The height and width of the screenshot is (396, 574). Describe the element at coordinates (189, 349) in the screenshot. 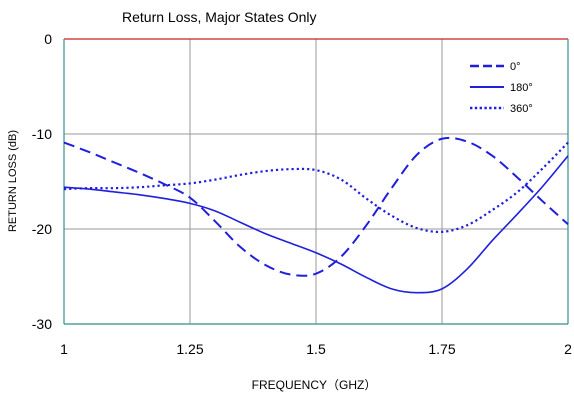

I see `x-tick-label: 1.25` at that location.